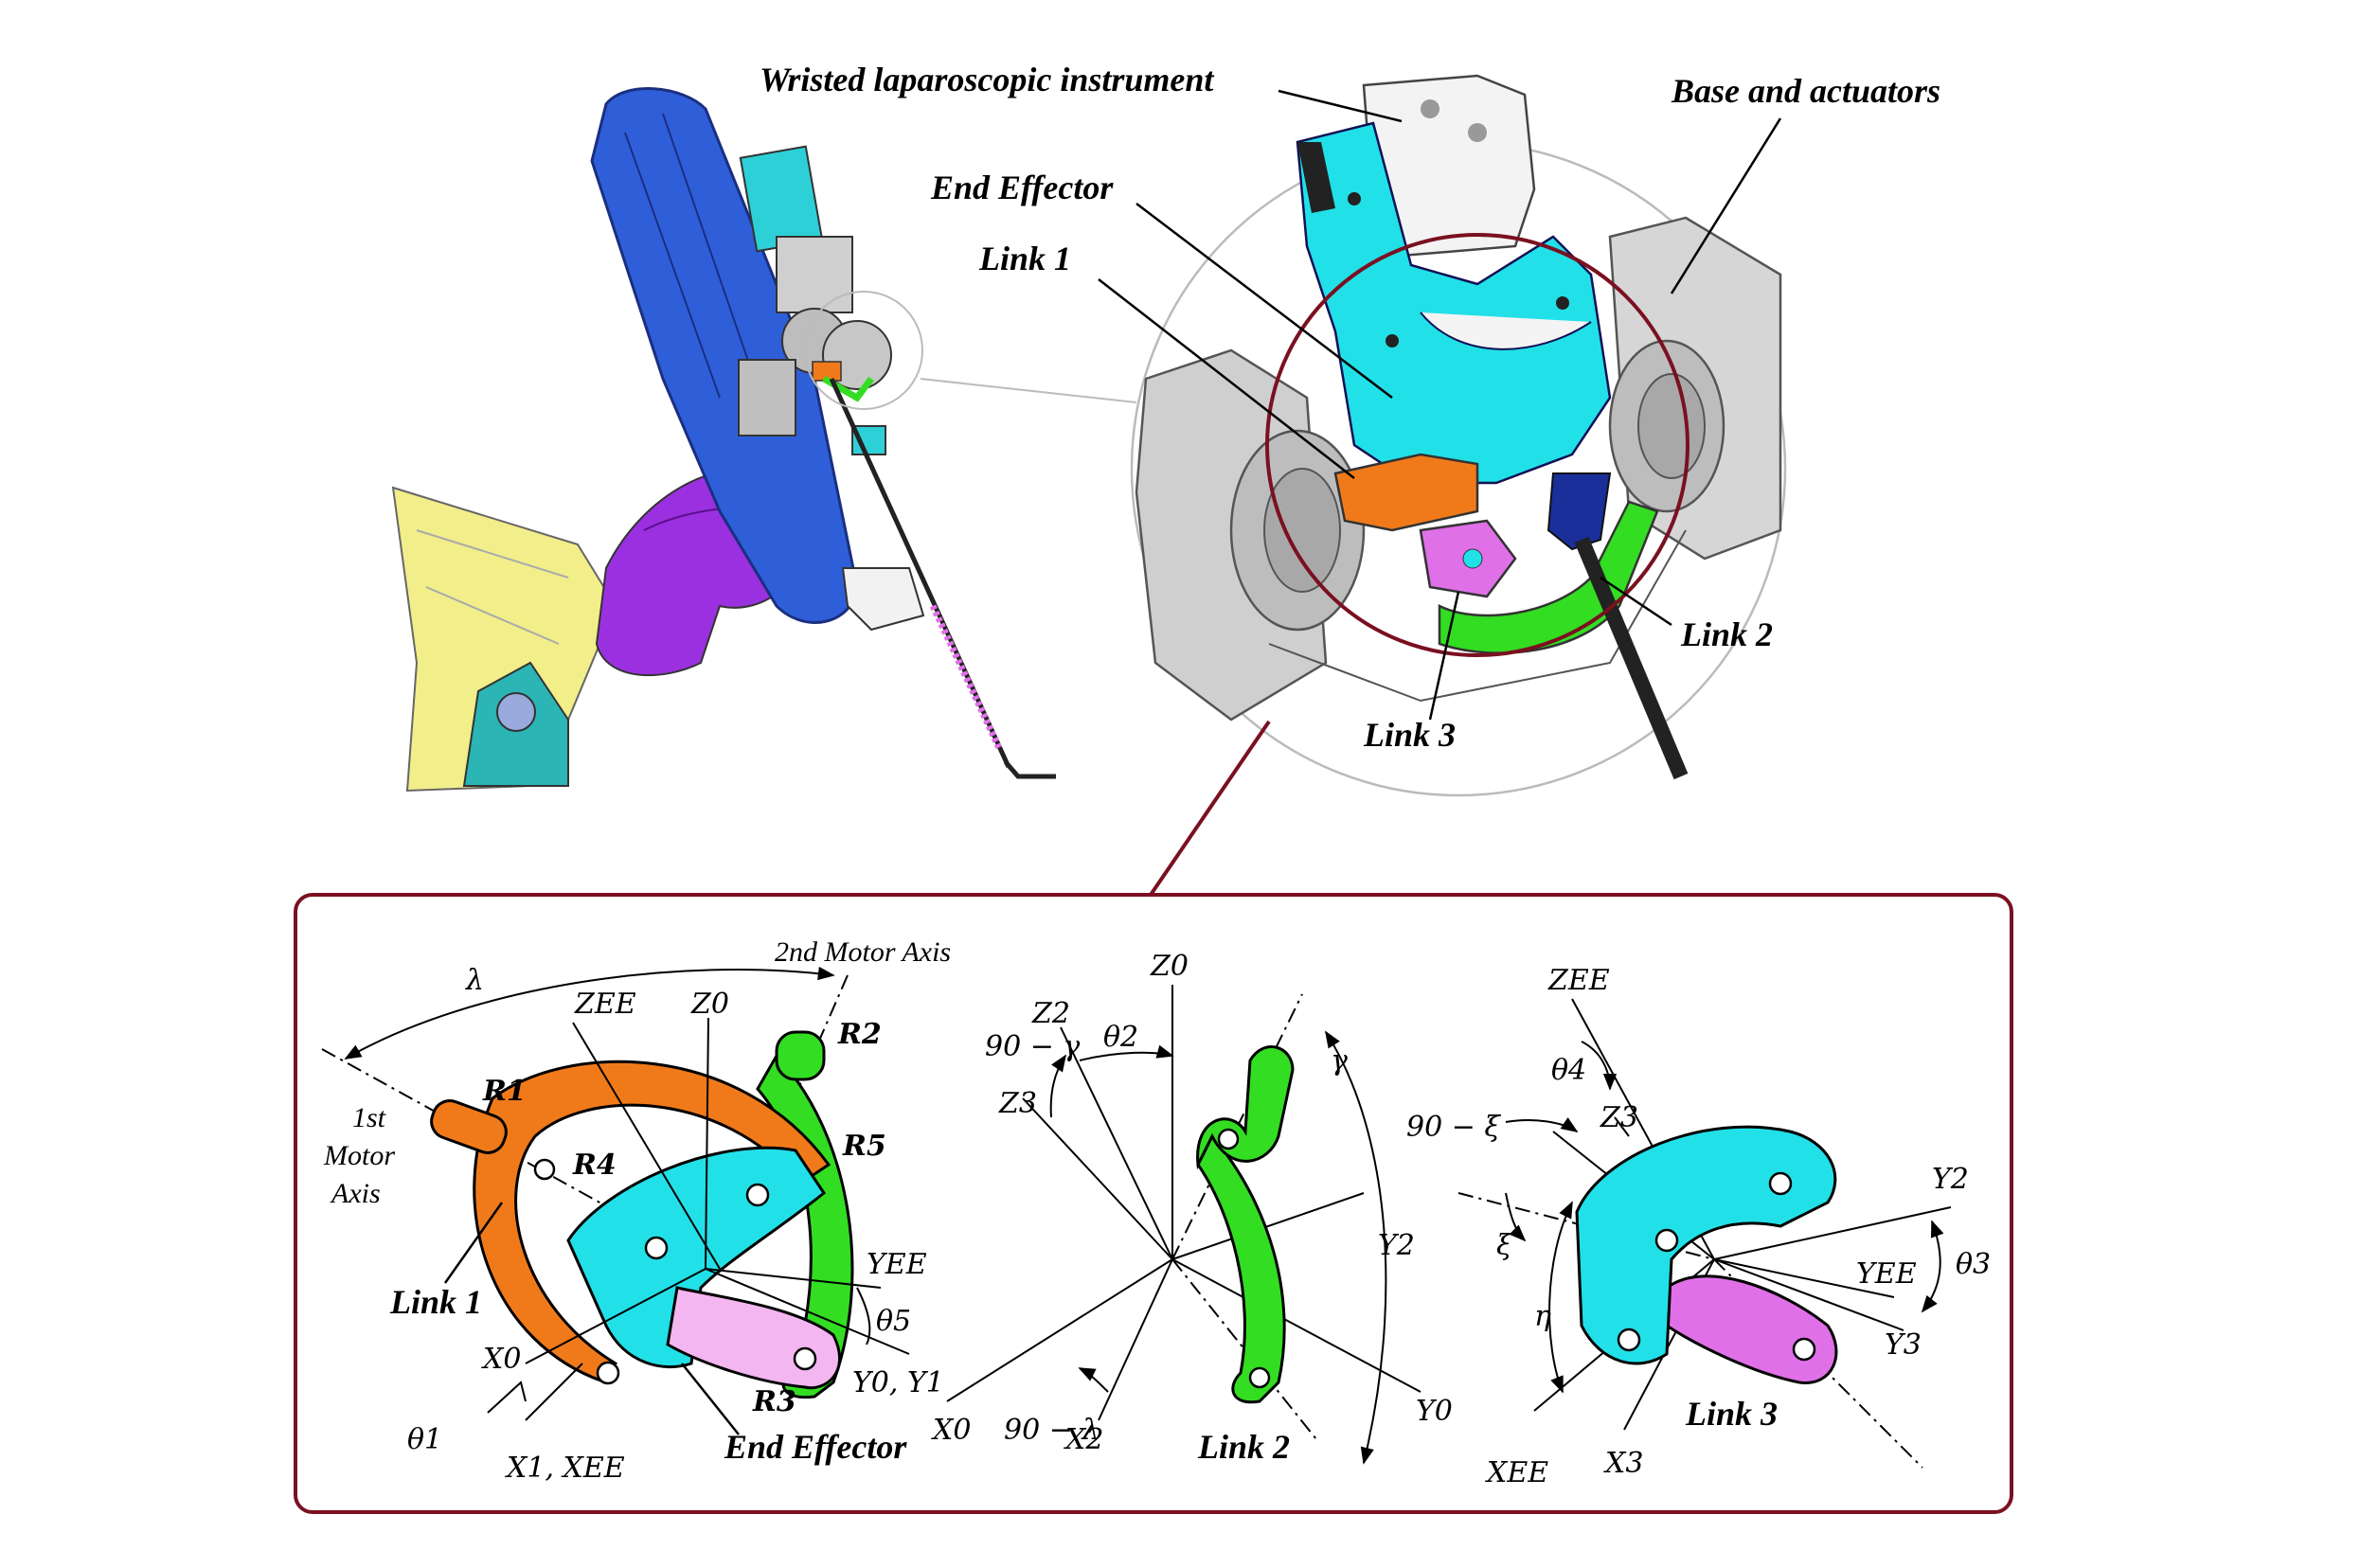 The width and height of the screenshot is (2360, 1568). Describe the element at coordinates (1241, 1268) in the screenshot. I see `diagram-link2-mid` at that location.